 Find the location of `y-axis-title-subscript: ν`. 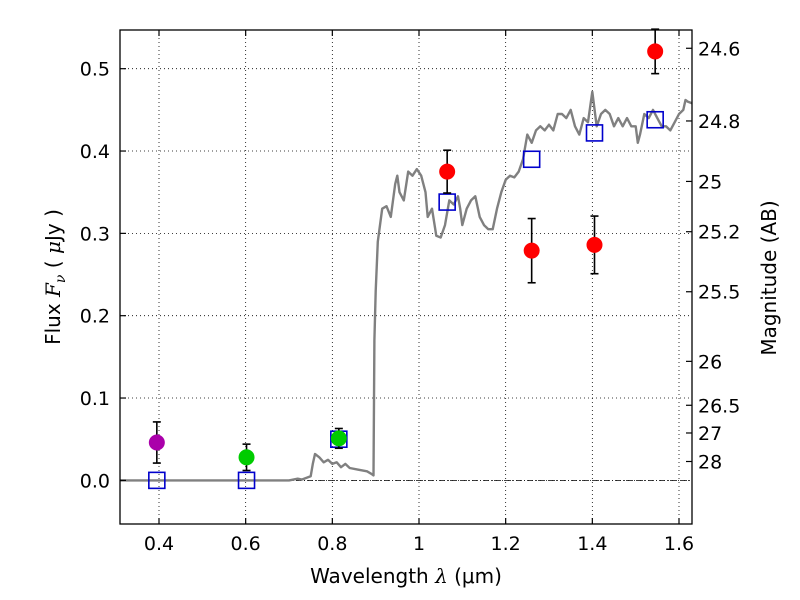

y-axis-title-subscript: ν is located at coordinates (61, 278).